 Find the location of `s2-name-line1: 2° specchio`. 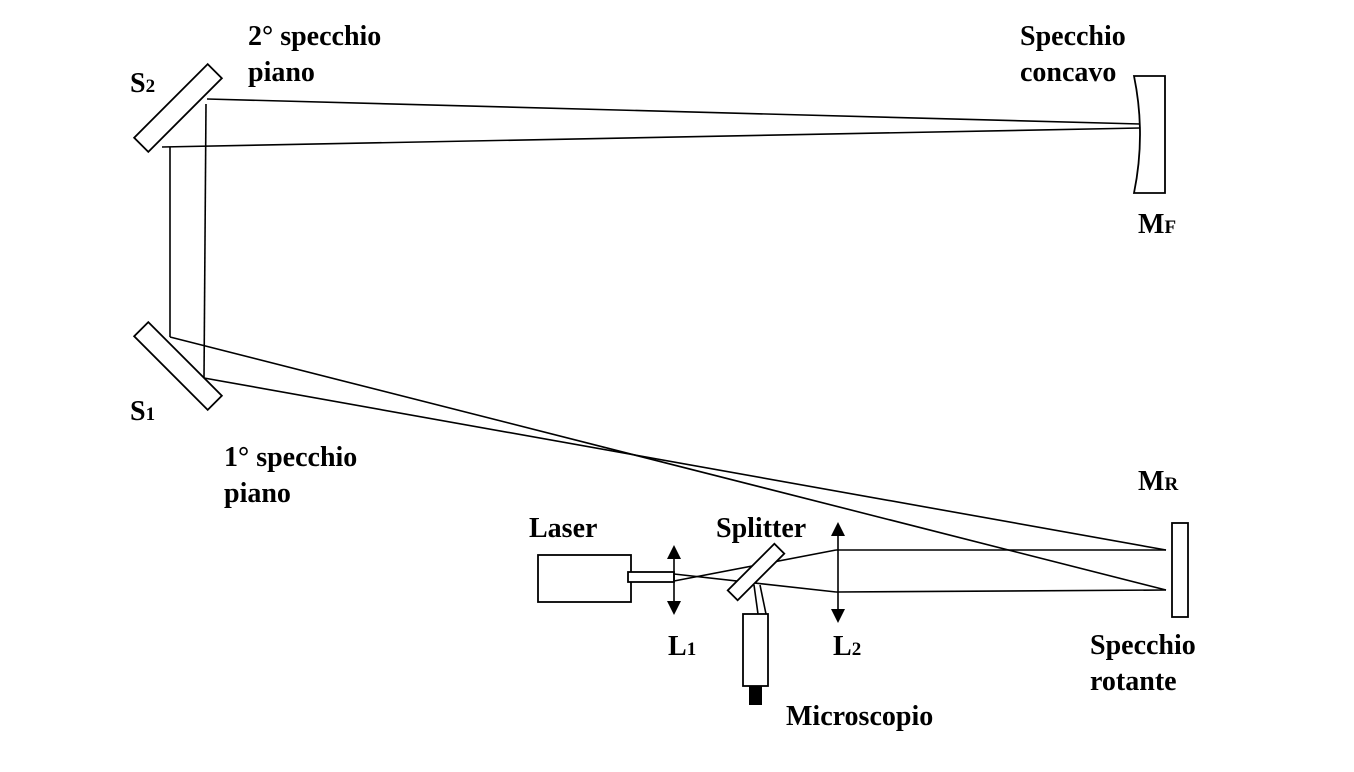

s2-name-line1: 2° specchio is located at coordinates (314, 36).